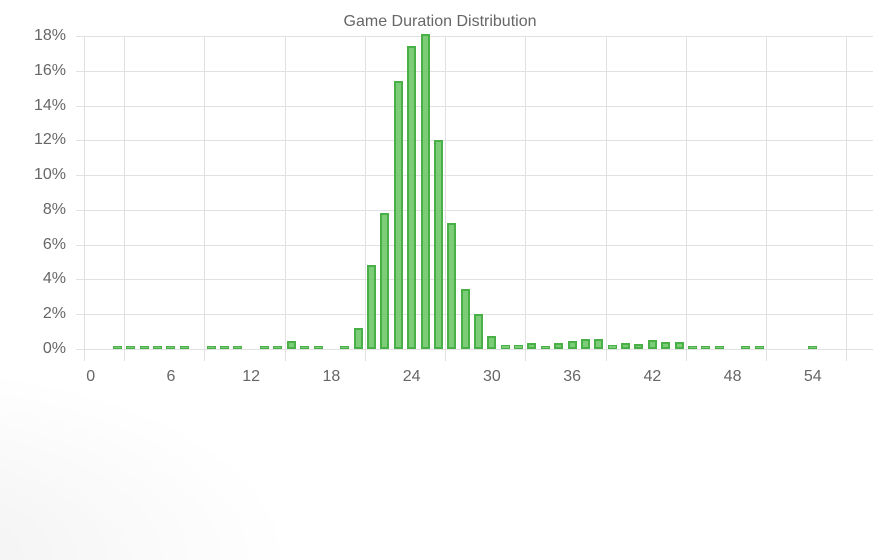 This screenshot has height=560, width=880. Describe the element at coordinates (54, 244) in the screenshot. I see `y-tick-label: 6%` at that location.